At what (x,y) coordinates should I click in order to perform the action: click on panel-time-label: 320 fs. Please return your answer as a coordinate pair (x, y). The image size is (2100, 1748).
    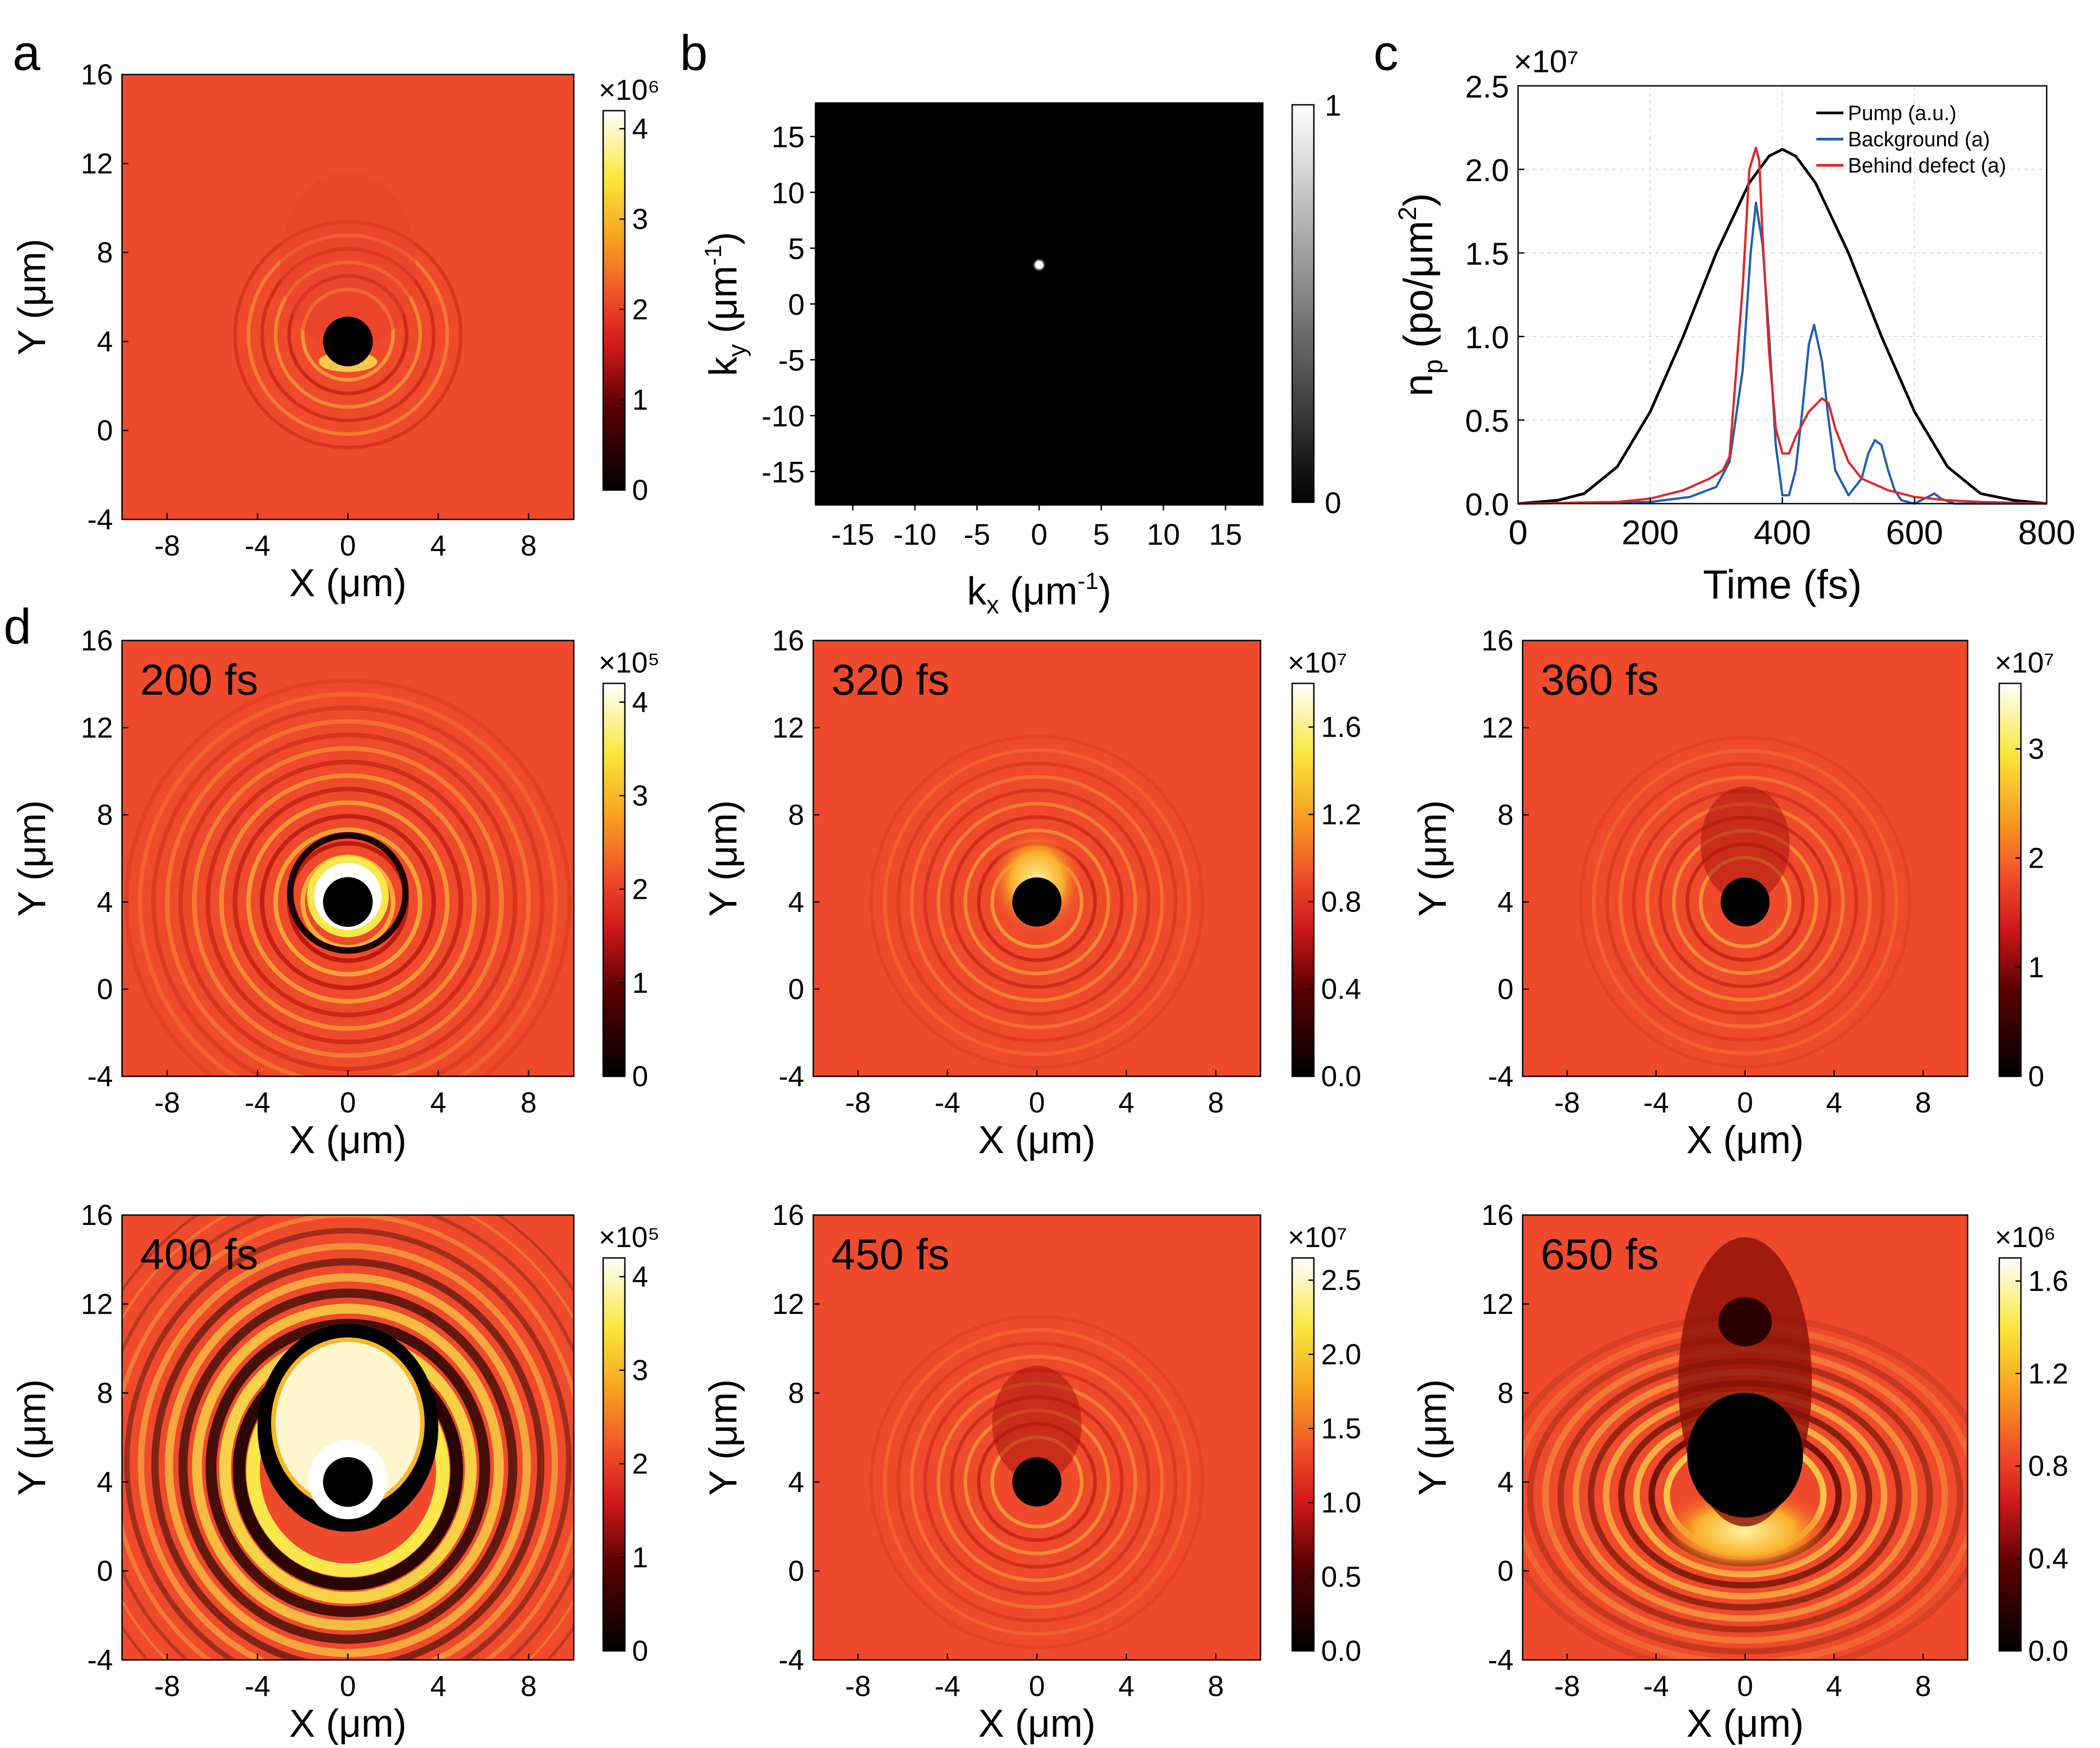
    Looking at the image, I should click on (890, 680).